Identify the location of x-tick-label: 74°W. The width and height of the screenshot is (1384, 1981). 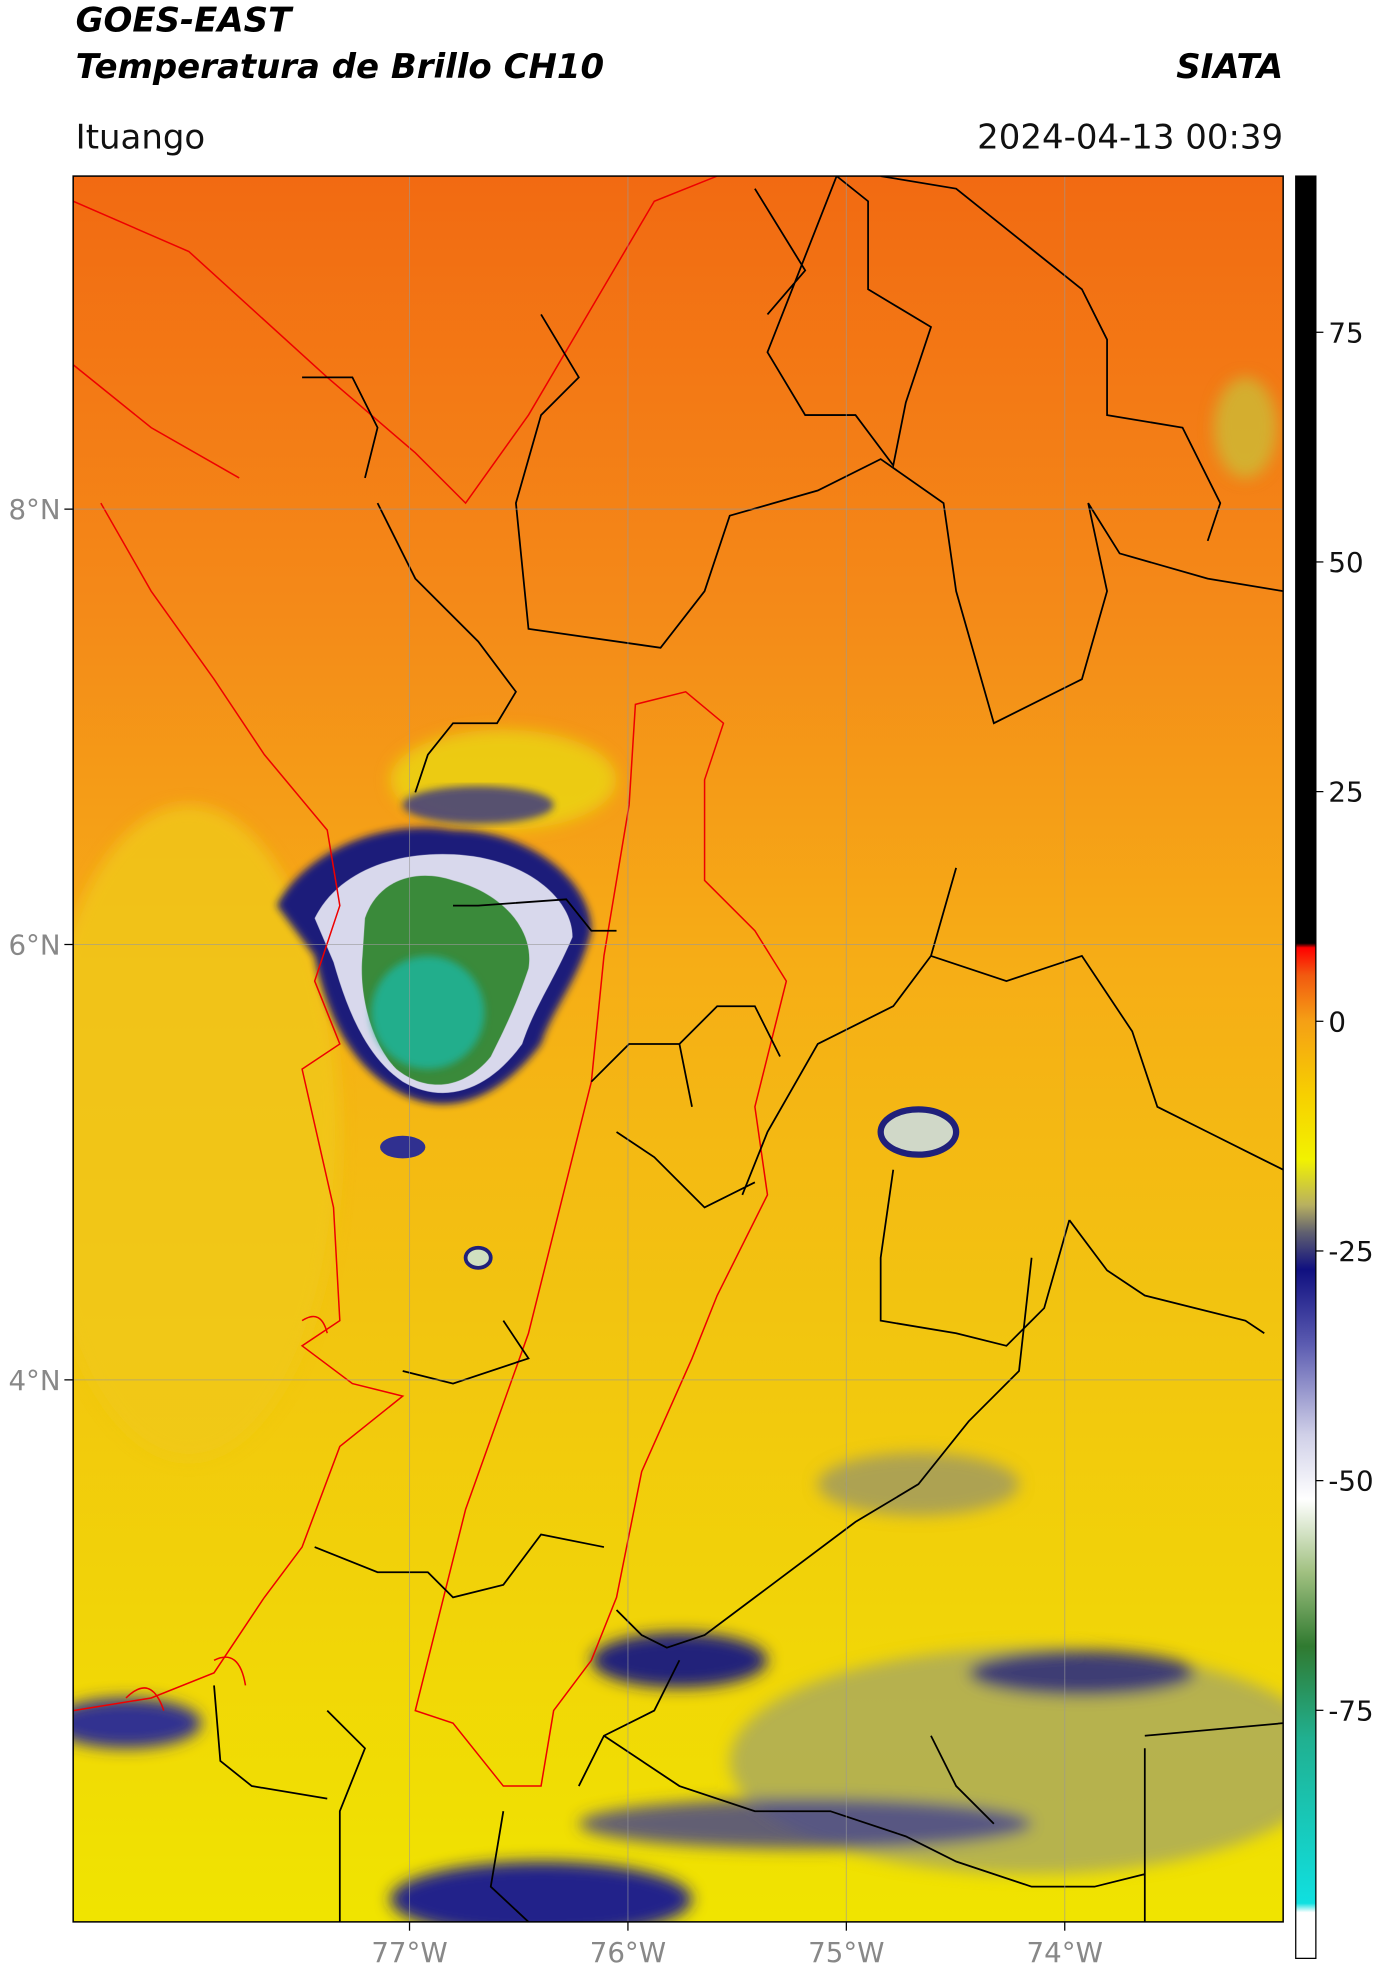
(1065, 1952).